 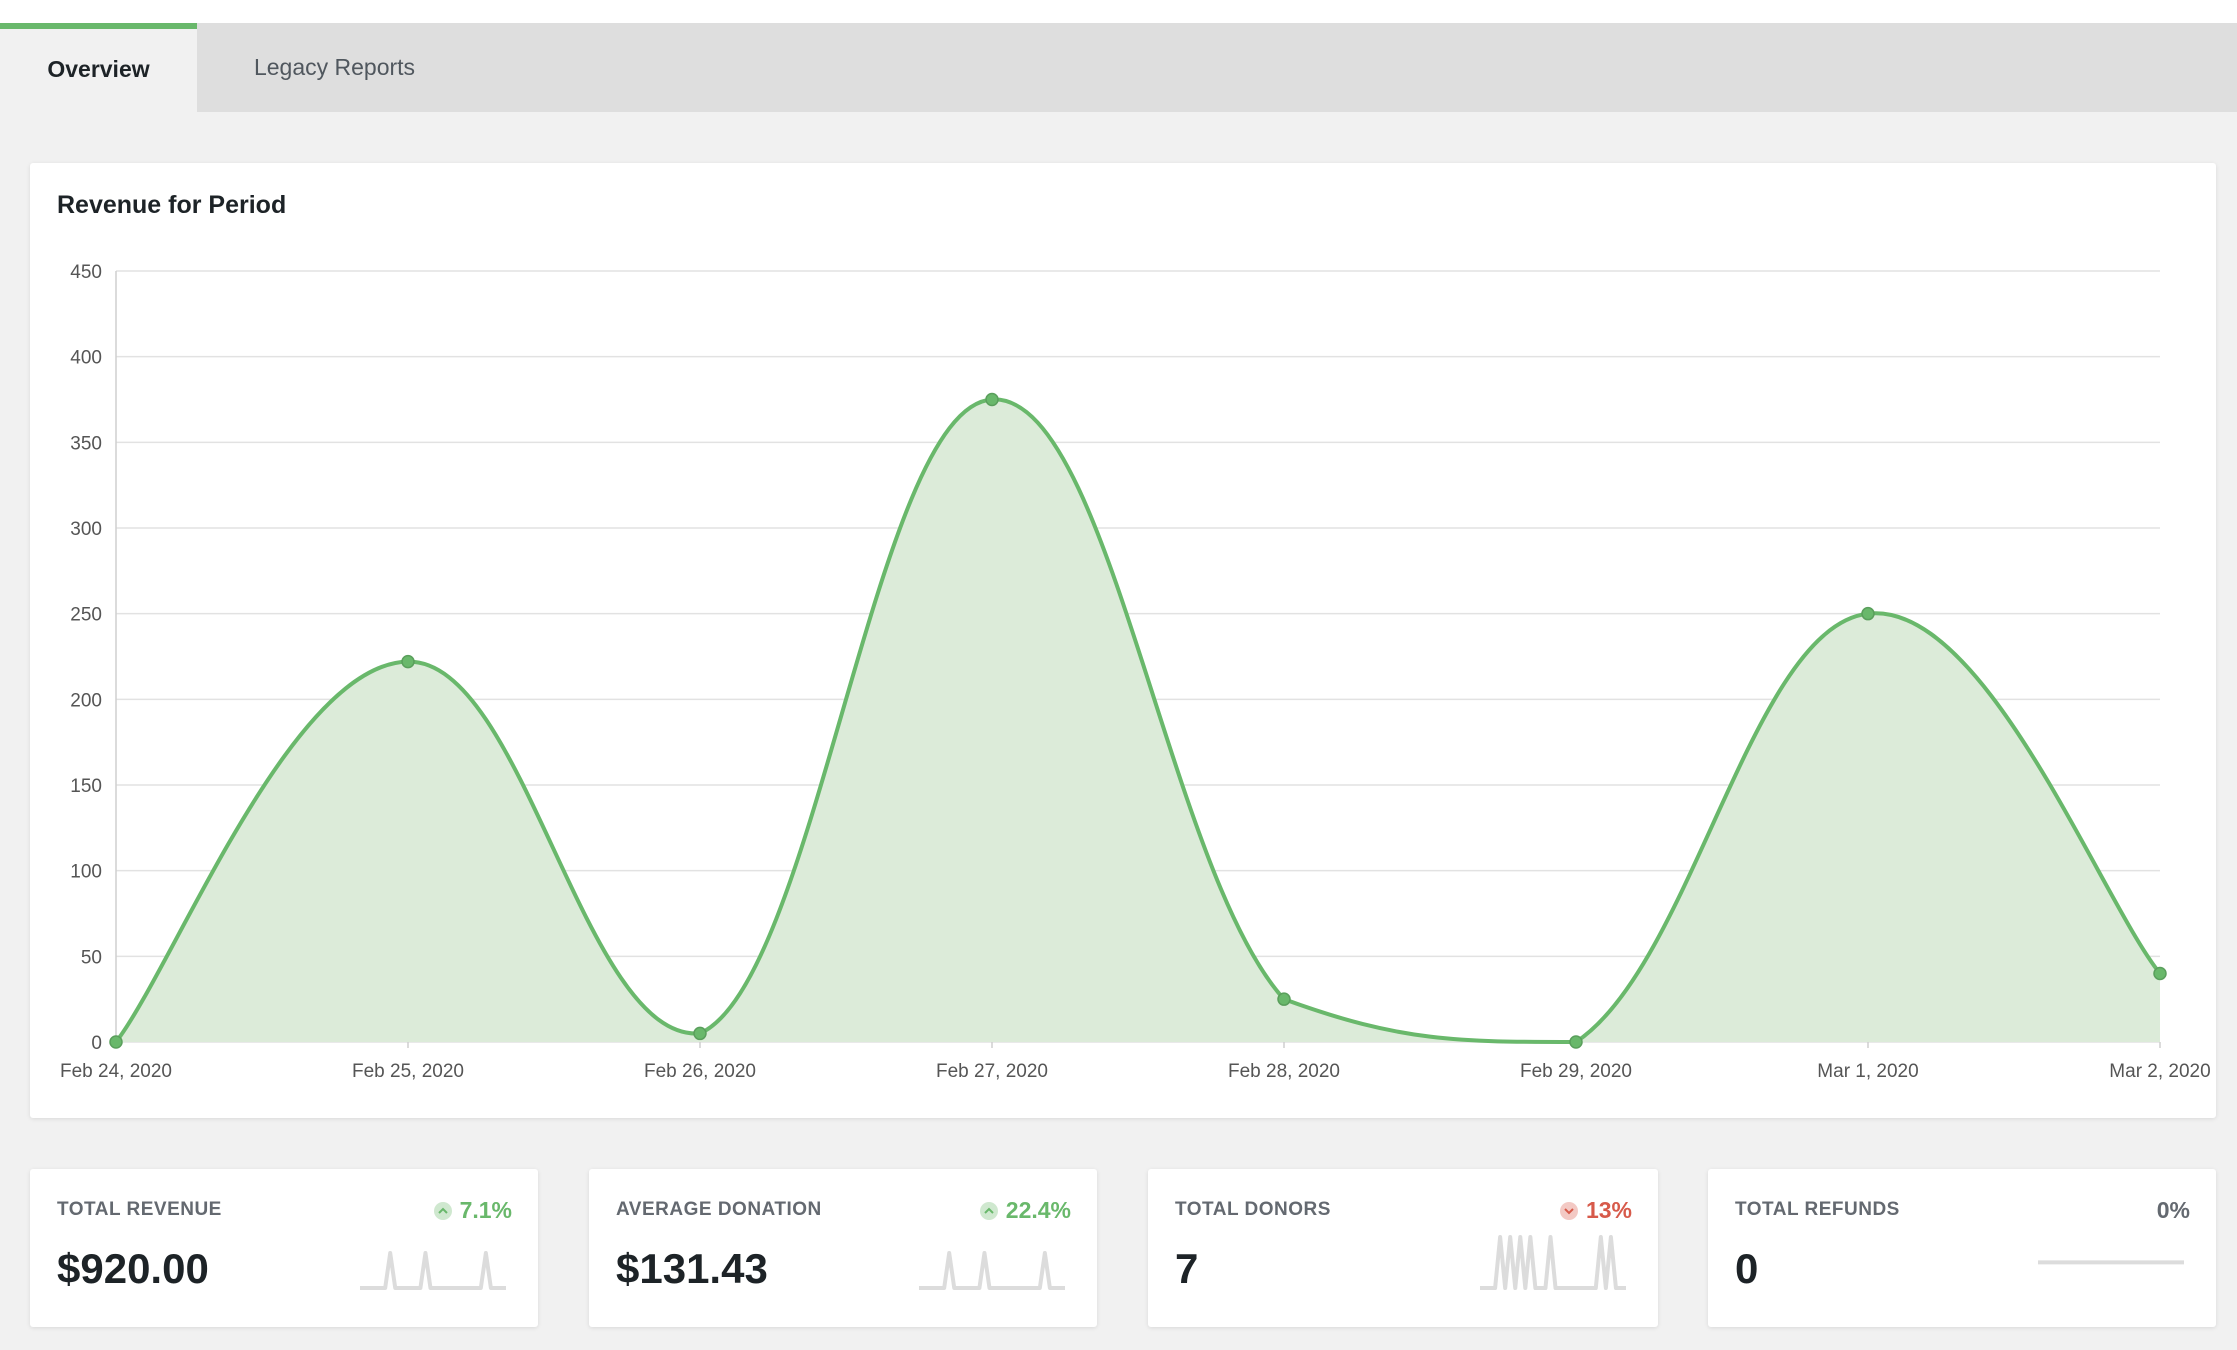 What do you see at coordinates (1568, 1210) in the screenshot?
I see `chevron-down-icon` at bounding box center [1568, 1210].